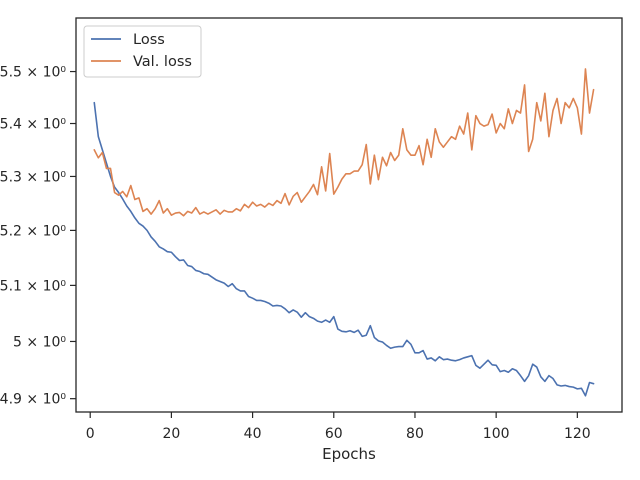 The height and width of the screenshot is (480, 640). Describe the element at coordinates (349, 454) in the screenshot. I see `x-axis-label: Epochs` at that location.